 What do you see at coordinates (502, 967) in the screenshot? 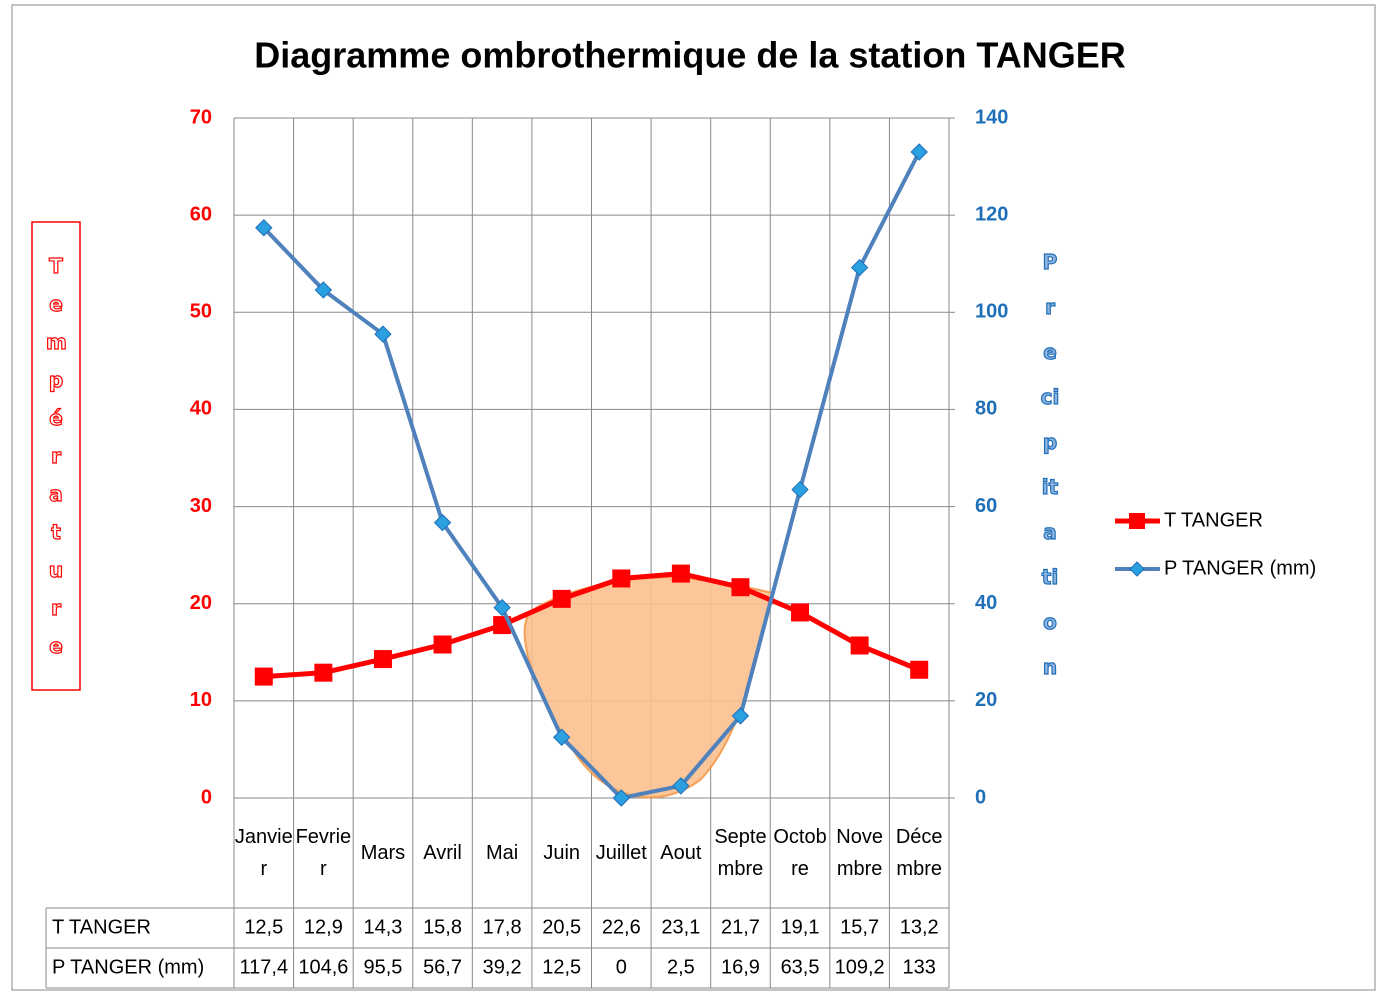
I see `table-value: 39,2` at bounding box center [502, 967].